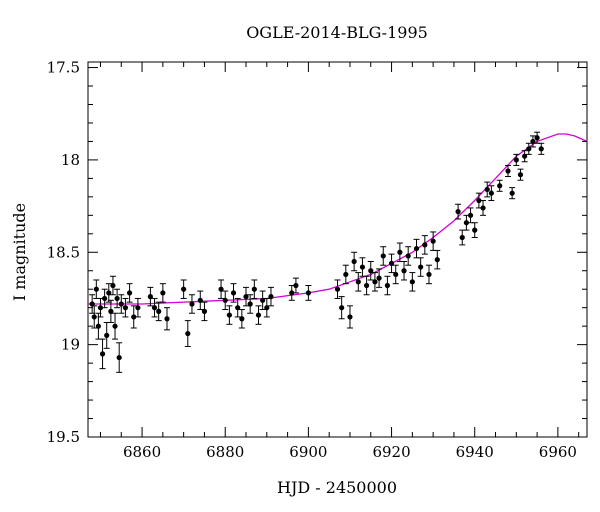  Describe the element at coordinates (337, 32) in the screenshot. I see `chart-title: OGLE-2014-BLG-1995` at that location.